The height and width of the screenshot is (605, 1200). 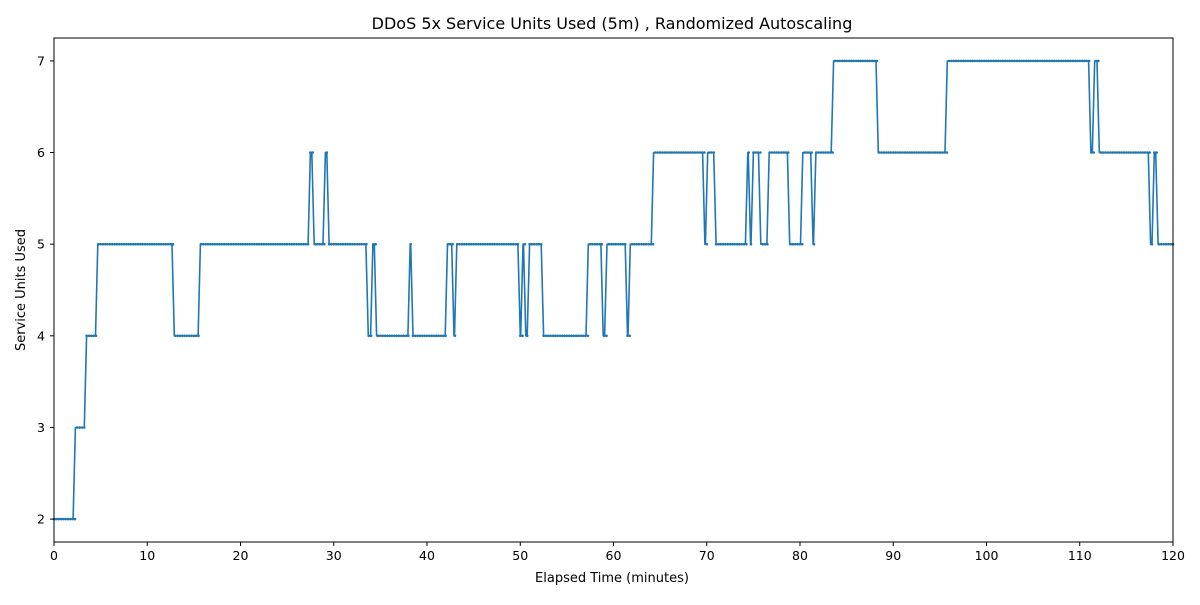 What do you see at coordinates (241, 555) in the screenshot?
I see `x-tick-label: 20` at bounding box center [241, 555].